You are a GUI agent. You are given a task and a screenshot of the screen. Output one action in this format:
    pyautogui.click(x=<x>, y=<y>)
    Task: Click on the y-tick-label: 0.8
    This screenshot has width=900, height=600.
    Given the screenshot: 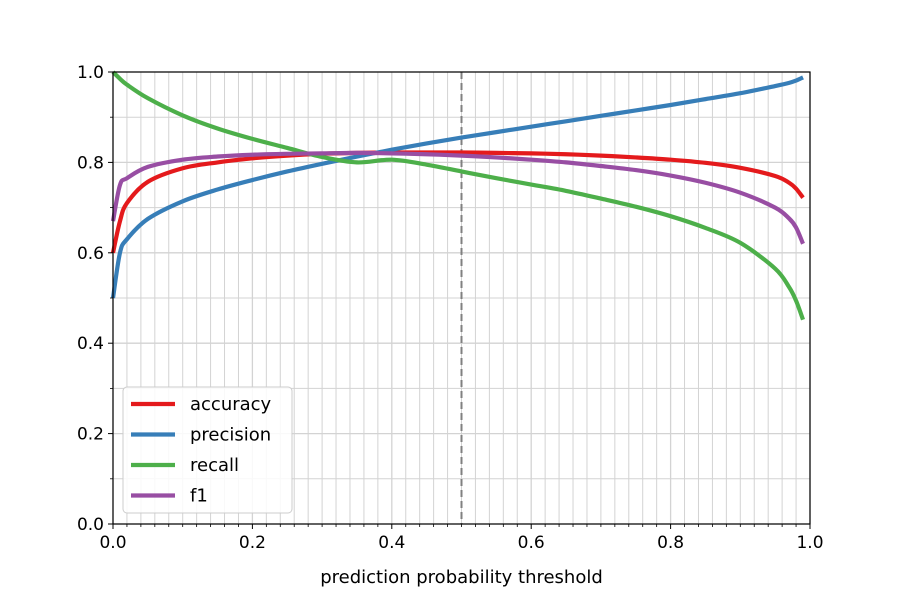 What is the action you would take?
    pyautogui.click(x=90, y=163)
    